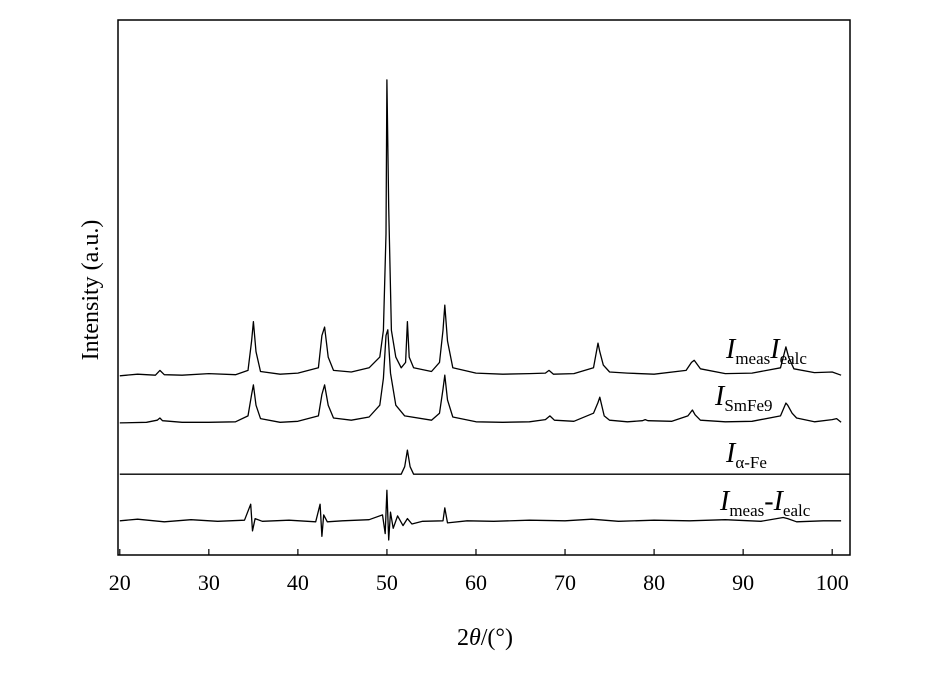  I want to click on series-label: Imeas-Iealc, so click(765, 503).